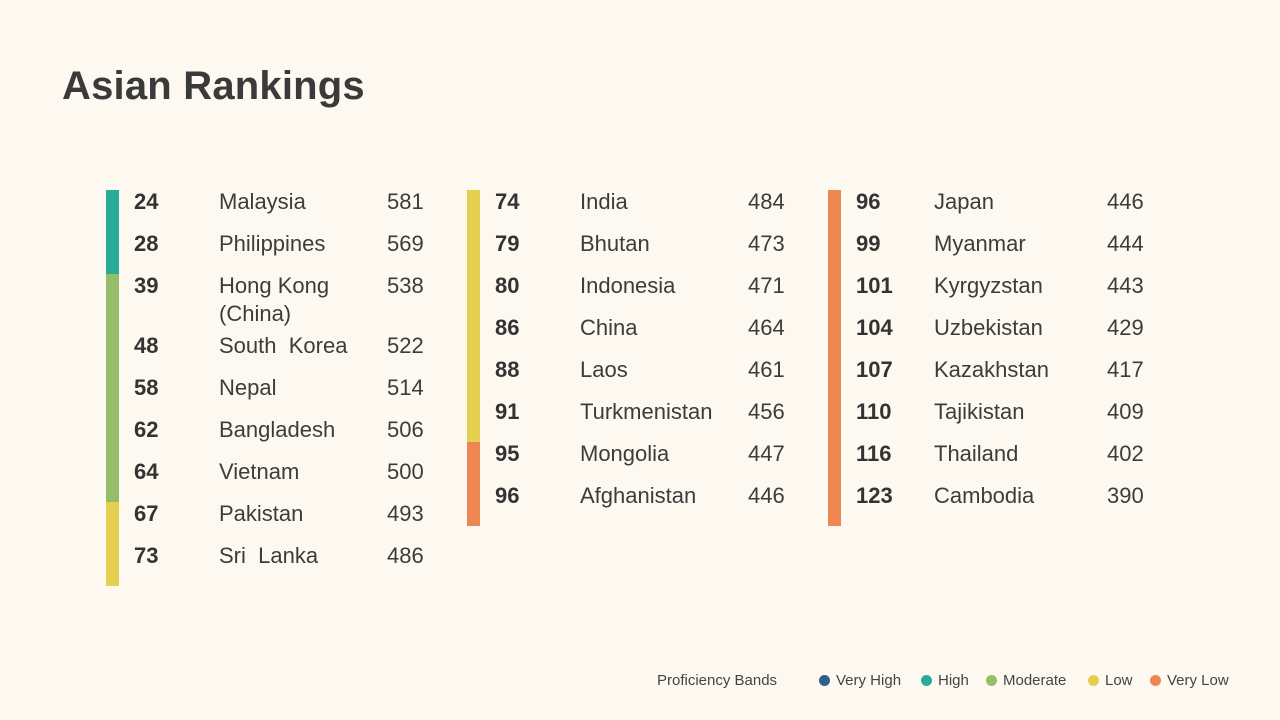 Image resolution: width=1280 pixels, height=720 pixels. Describe the element at coordinates (953, 680) in the screenshot. I see `legend-label: High` at that location.